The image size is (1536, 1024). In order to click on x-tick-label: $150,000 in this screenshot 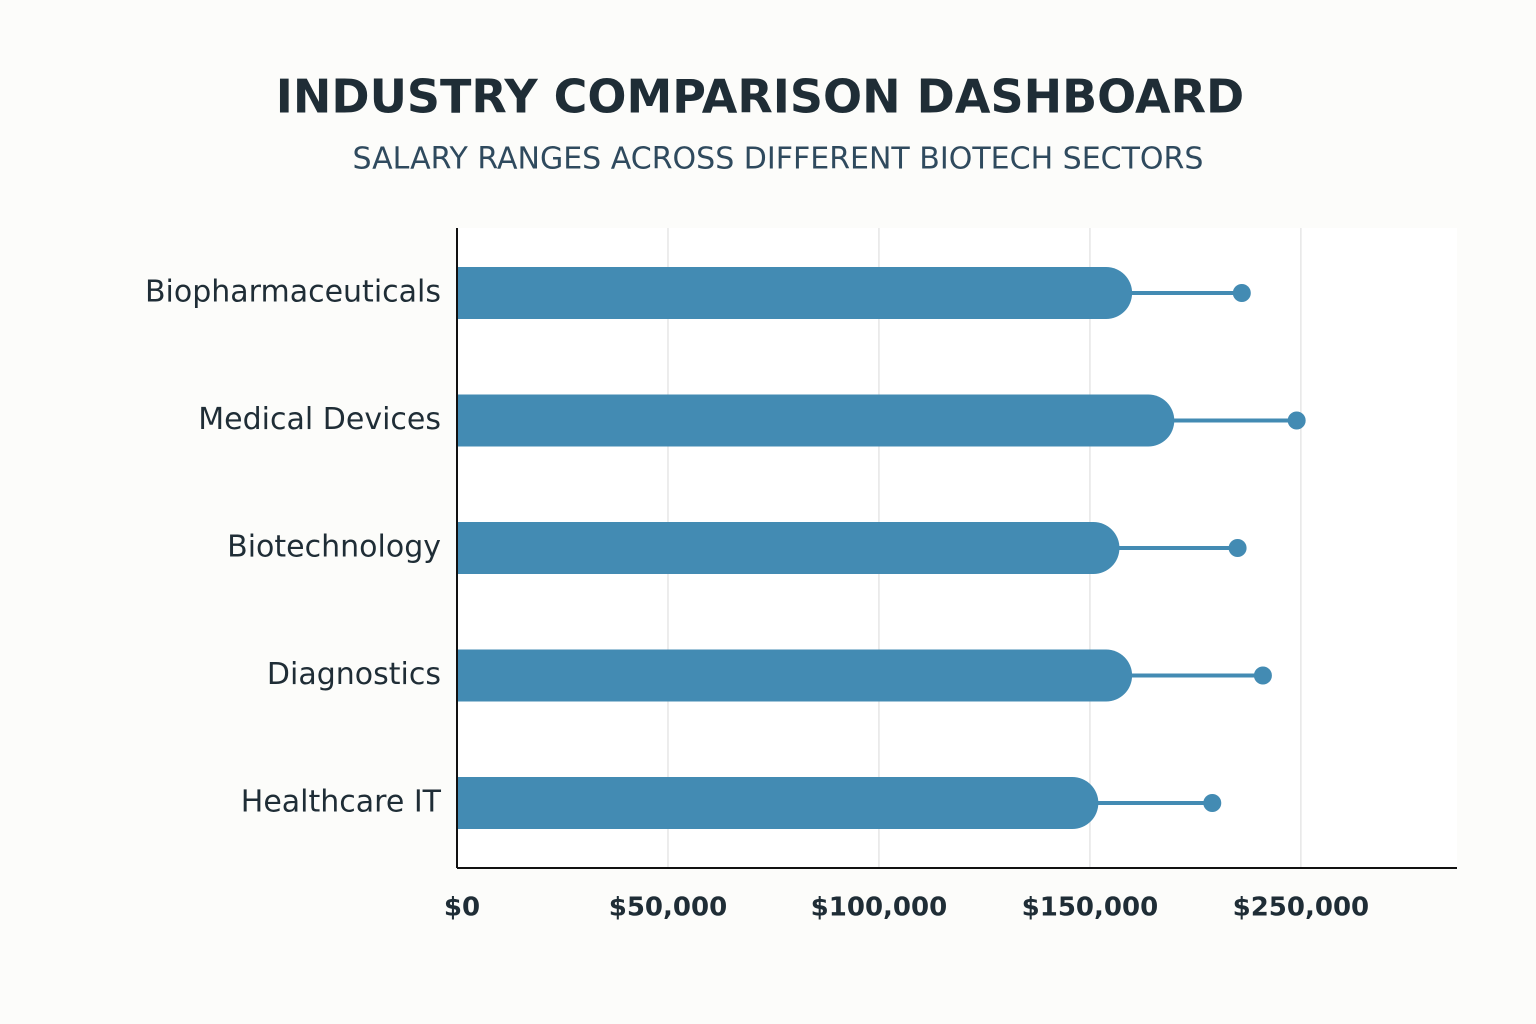, I will do `click(1090, 908)`.